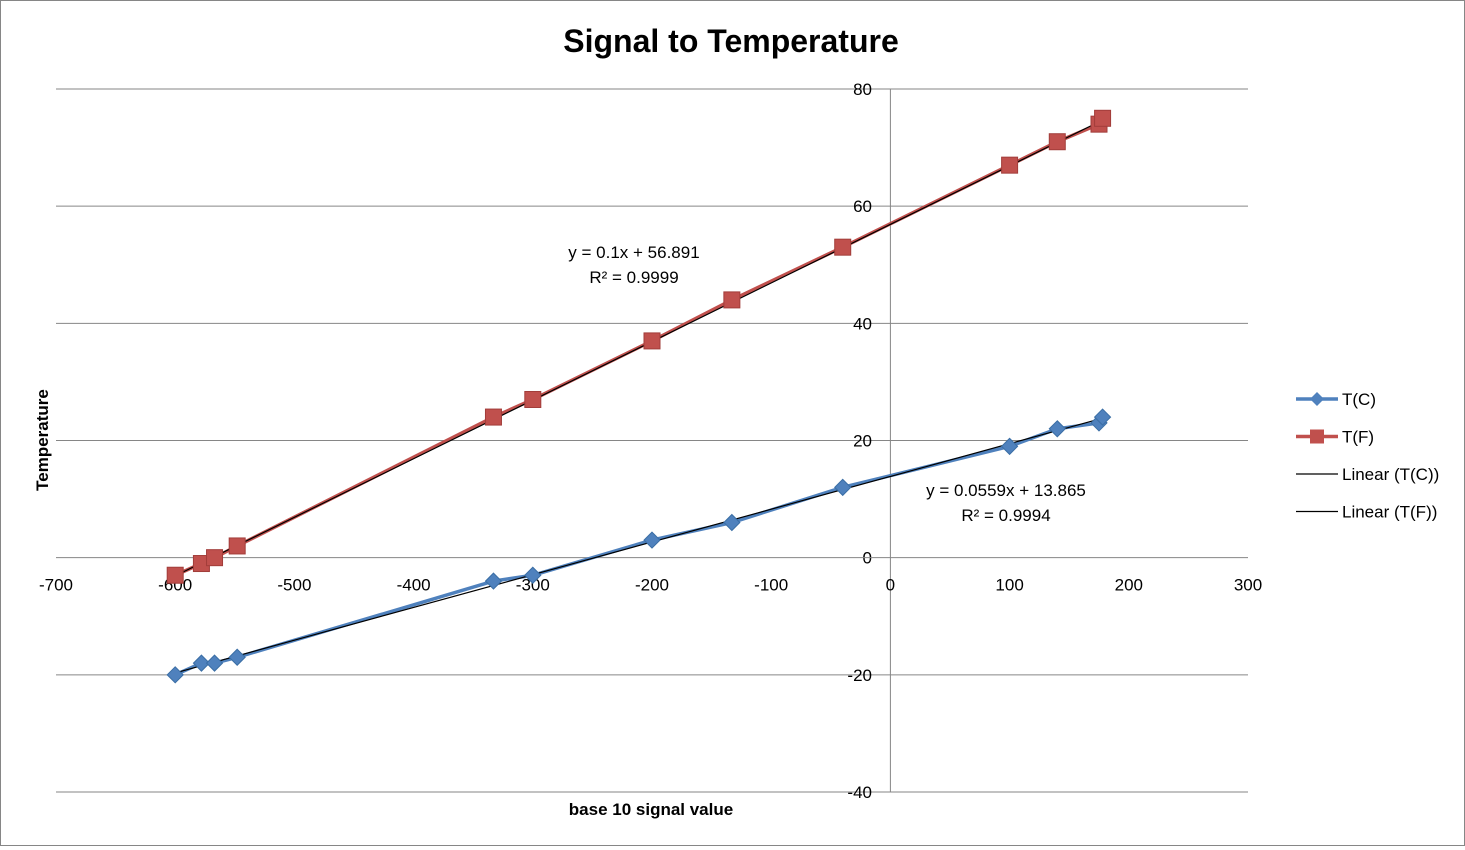 Image resolution: width=1465 pixels, height=850 pixels. Describe the element at coordinates (633, 252) in the screenshot. I see `trendline-equation: y = 0.1x + 56.891` at that location.